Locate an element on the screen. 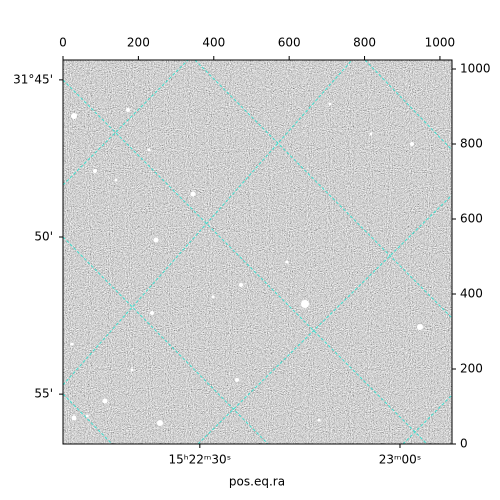 The image size is (500, 500). dec-tick-label: 50' is located at coordinates (43, 237).